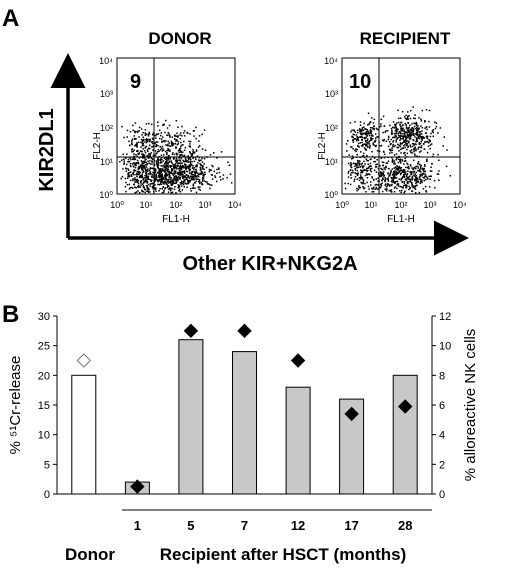  Describe the element at coordinates (106, 61) in the screenshot. I see `donor-y-tick-4: 10⁴` at that location.